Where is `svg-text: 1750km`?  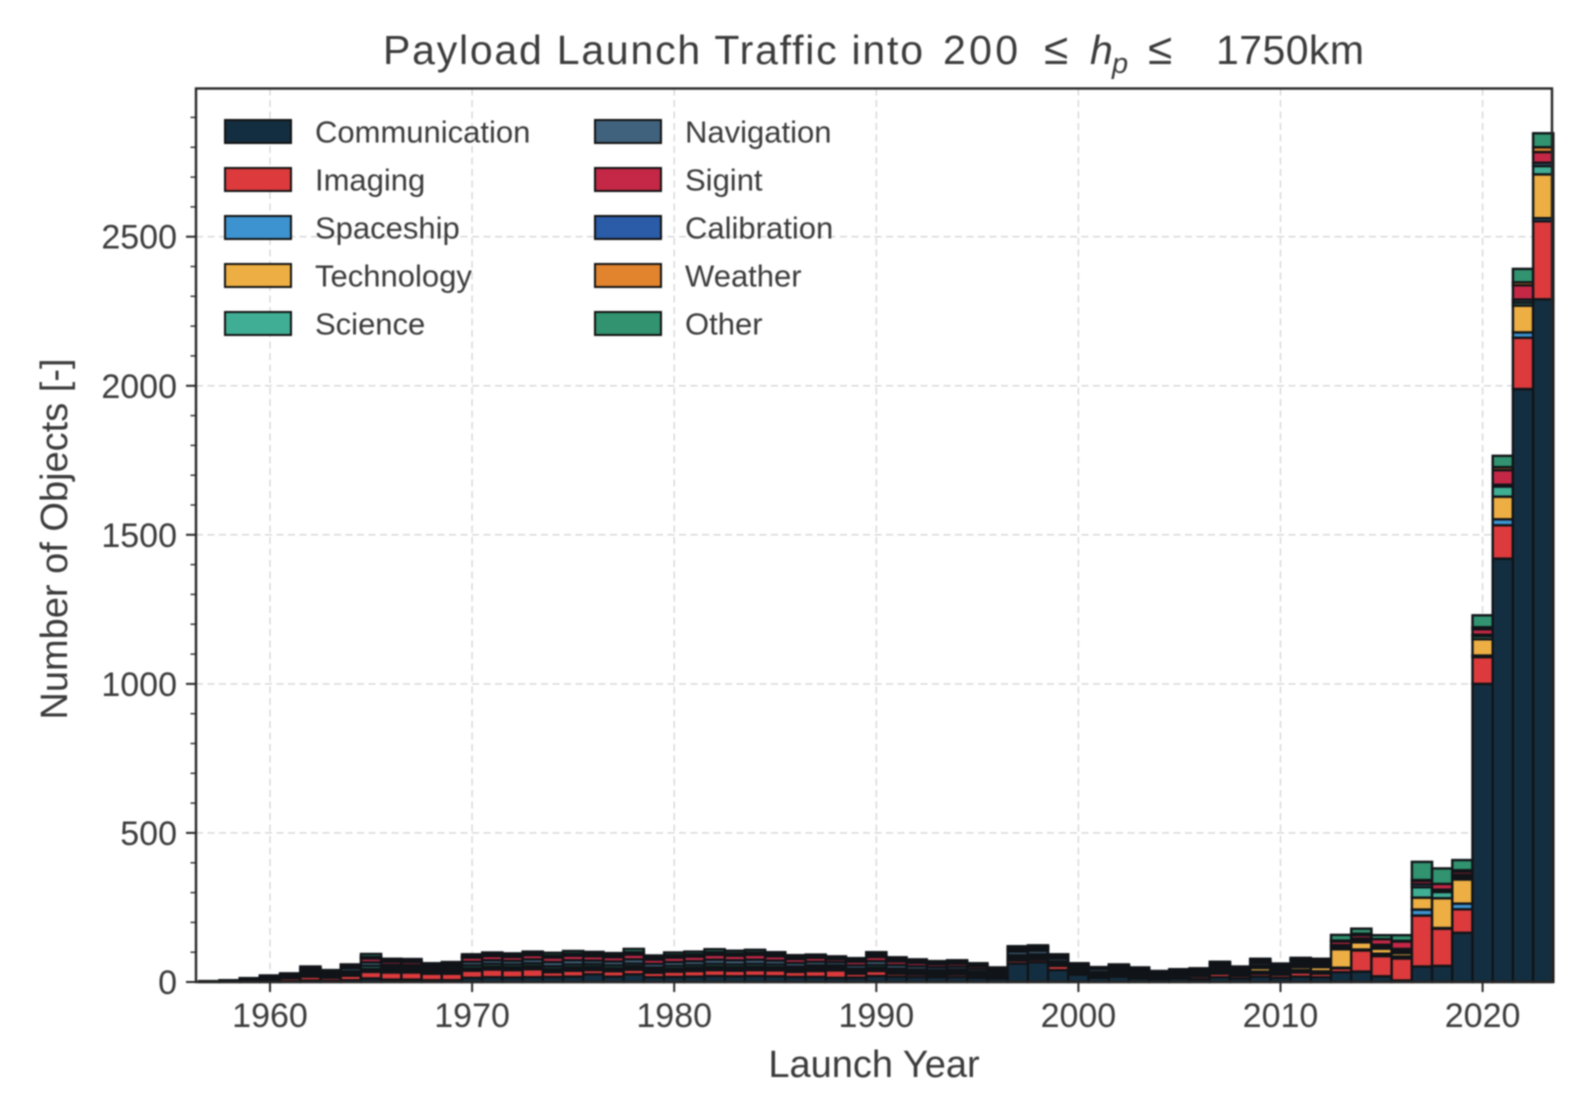
svg-text: 1750km is located at coordinates (1290, 50).